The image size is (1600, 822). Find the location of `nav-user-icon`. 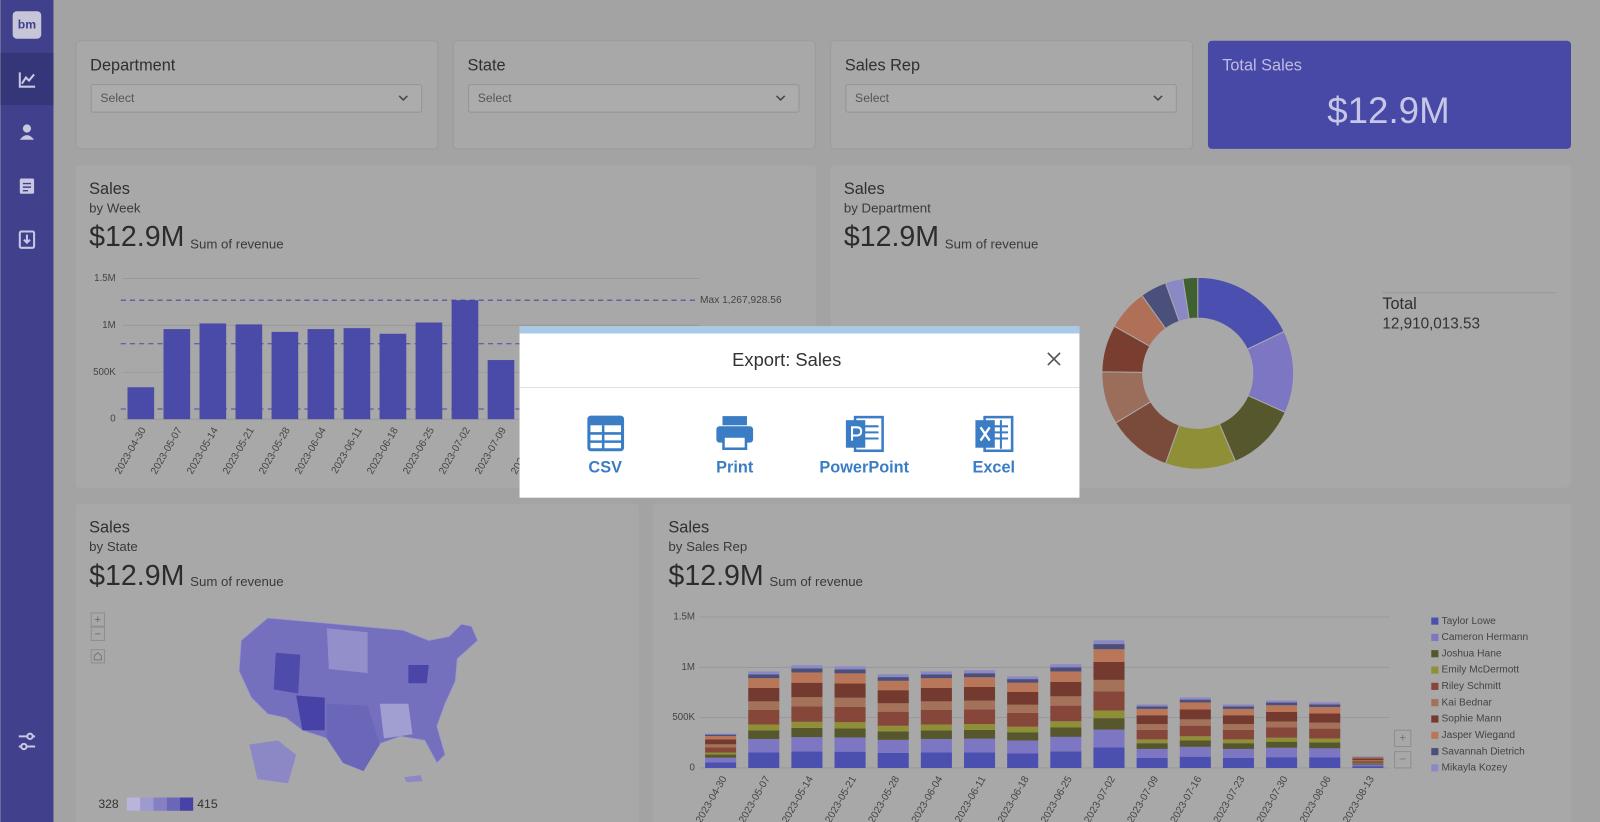

nav-user-icon is located at coordinates (27, 128).